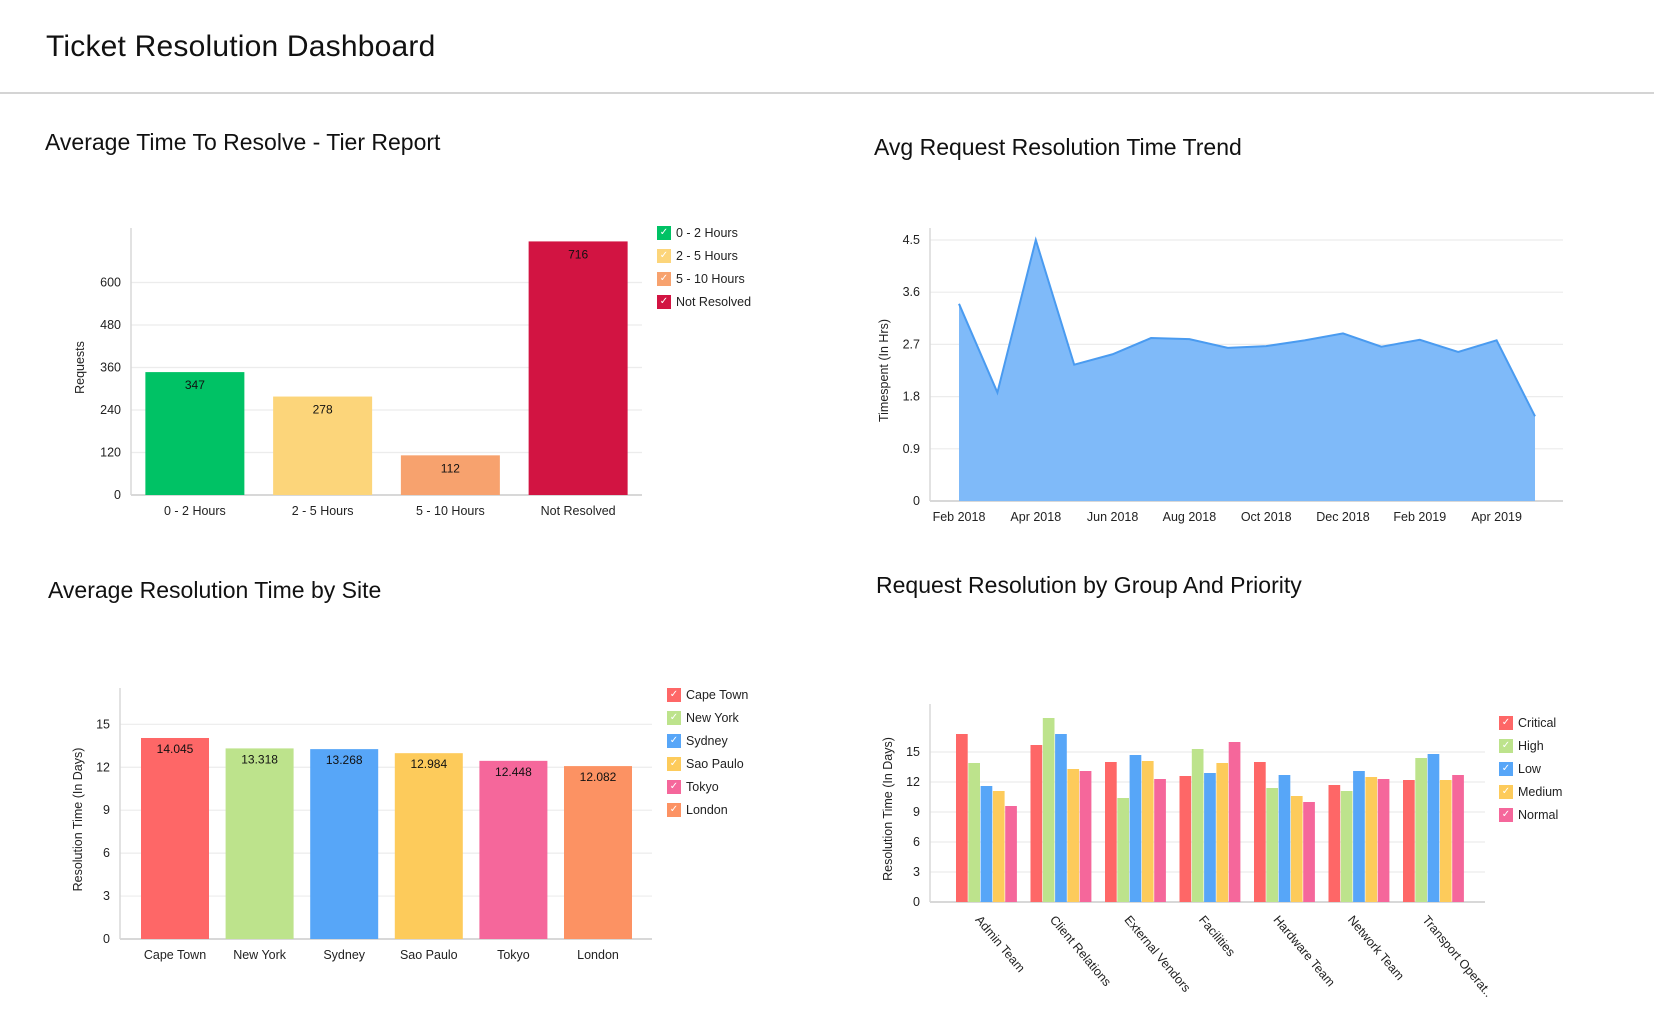  I want to click on x-tick-label: Apr 2019, so click(1496, 517).